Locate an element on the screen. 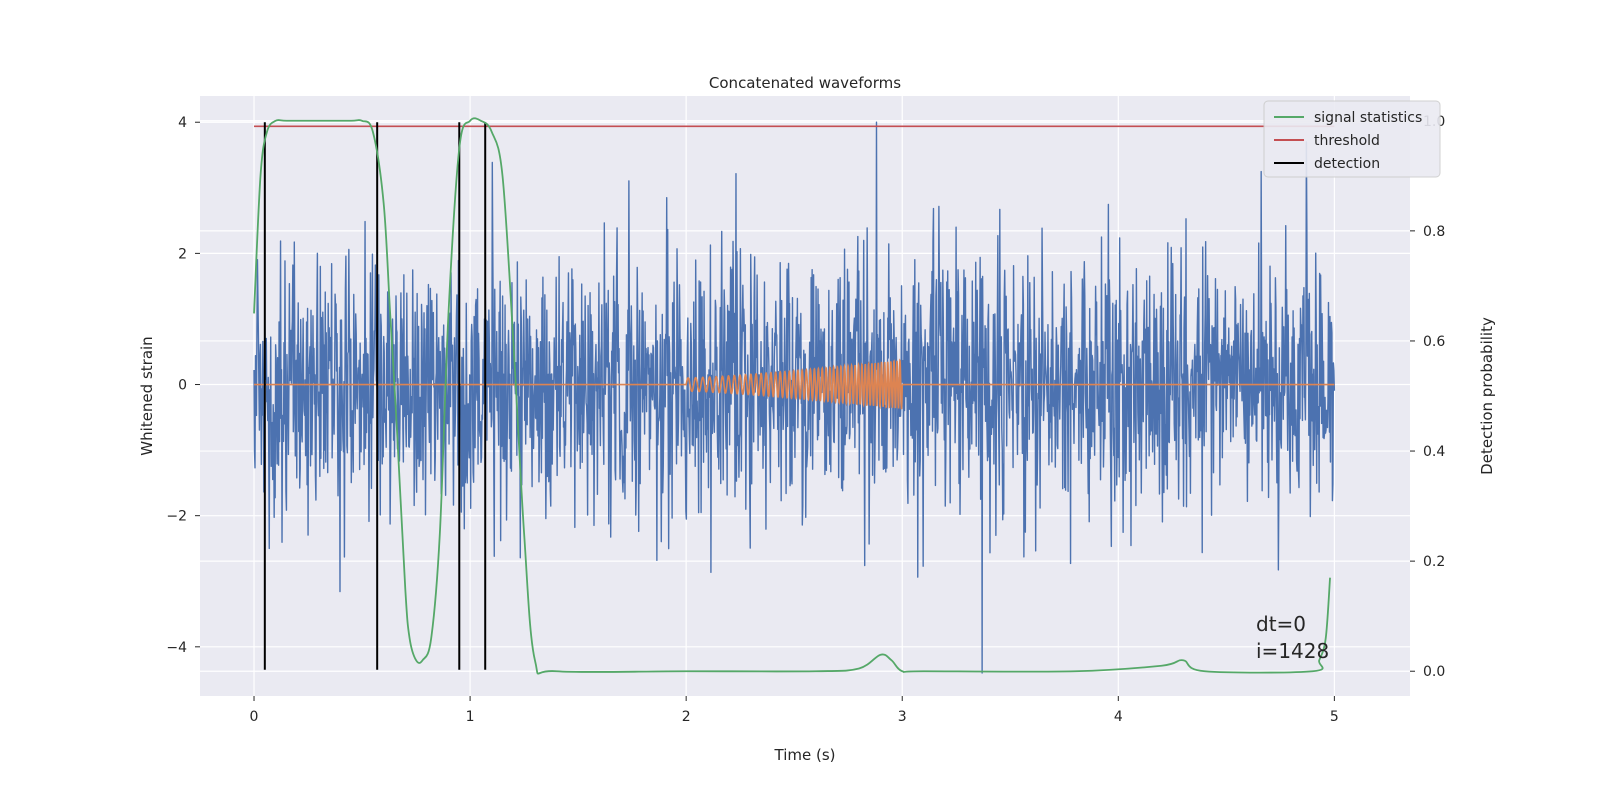  y-tick-label: −4 is located at coordinates (176, 648).